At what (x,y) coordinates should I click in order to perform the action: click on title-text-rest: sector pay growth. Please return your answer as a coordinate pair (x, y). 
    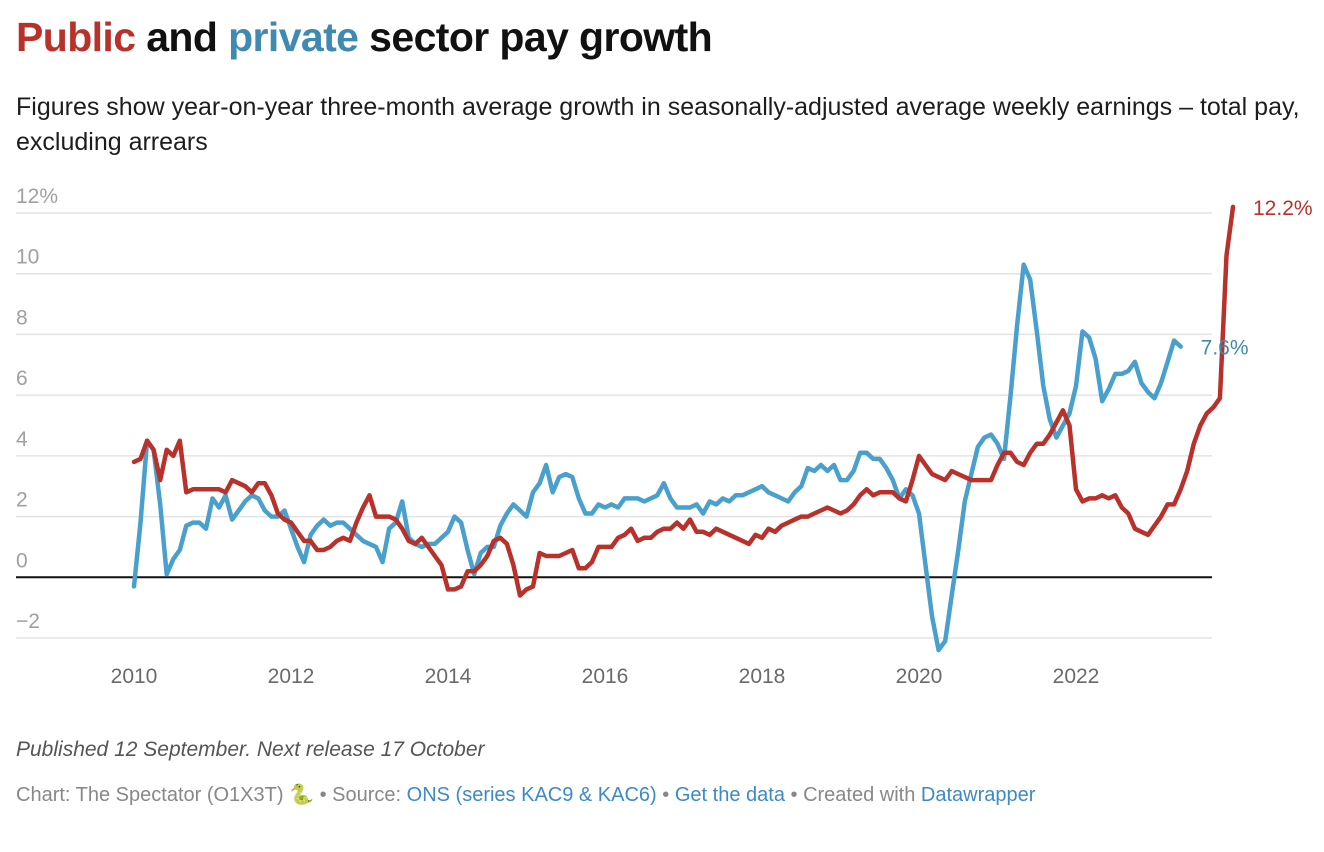
    Looking at the image, I should click on (535, 37).